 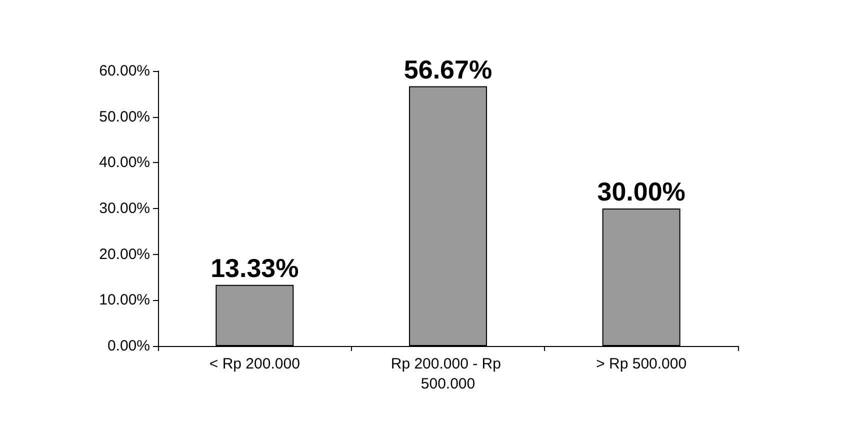 What do you see at coordinates (448, 374) in the screenshot?
I see `x-tick-label: Rp 200.000 - Rp 500.000` at bounding box center [448, 374].